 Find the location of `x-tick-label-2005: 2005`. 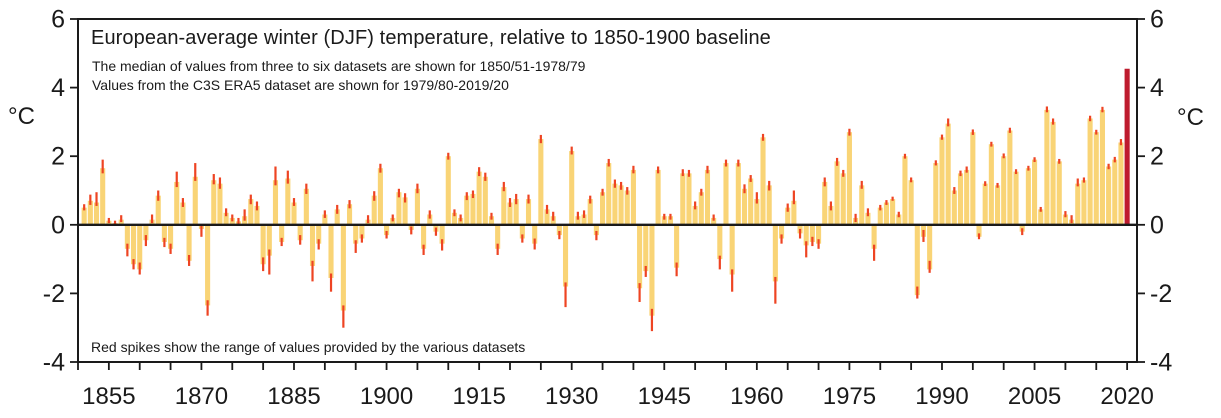

x-tick-label-2005: 2005 is located at coordinates (1034, 396).